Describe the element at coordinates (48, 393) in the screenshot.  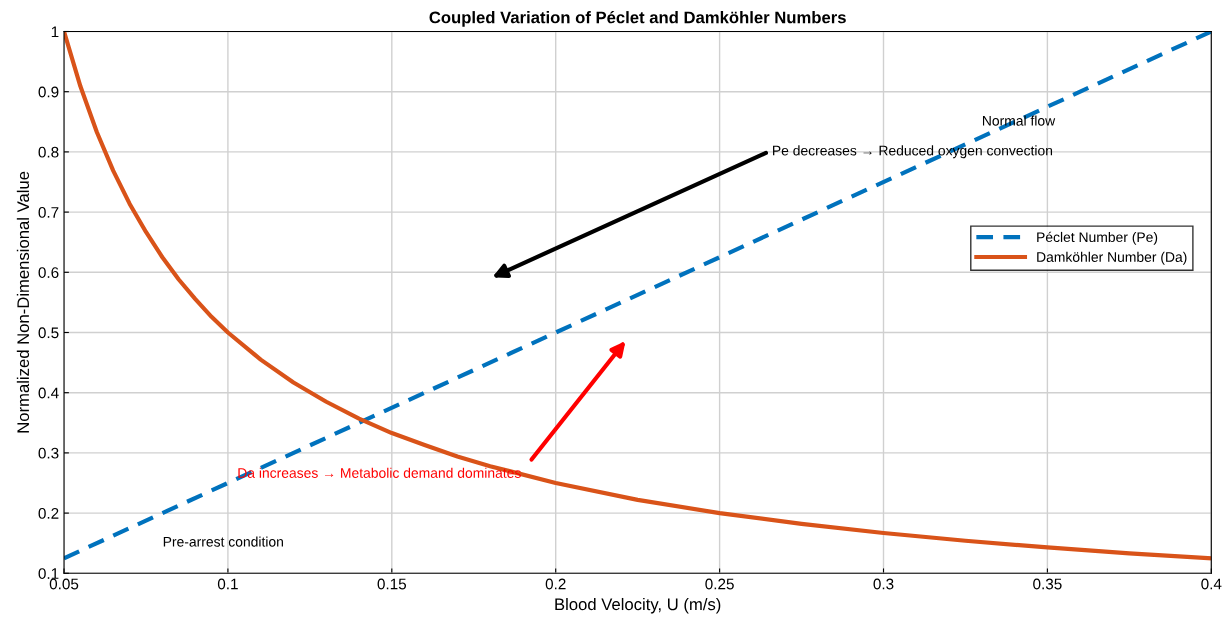
I see `y-tick-label: 0.4` at that location.